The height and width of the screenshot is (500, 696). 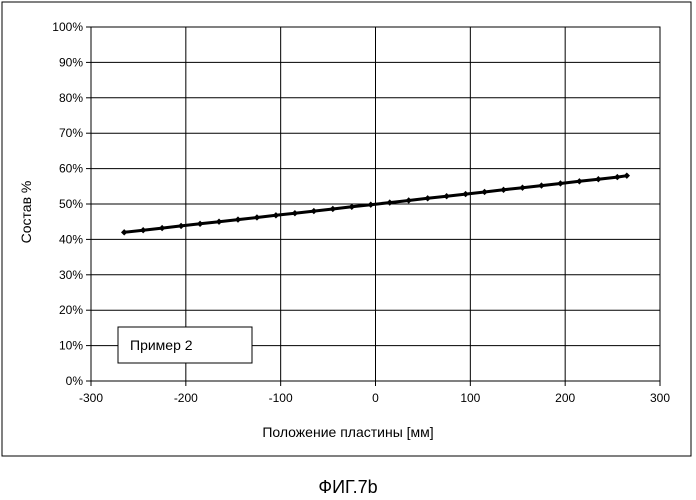 What do you see at coordinates (71, 346) in the screenshot?
I see `y-tick-label: 10%` at bounding box center [71, 346].